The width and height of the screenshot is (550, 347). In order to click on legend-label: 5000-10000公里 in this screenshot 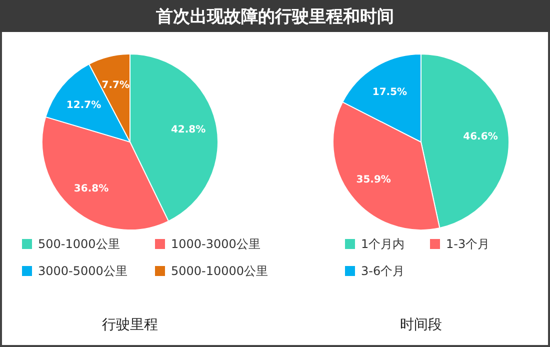, I will do `click(219, 271)`.